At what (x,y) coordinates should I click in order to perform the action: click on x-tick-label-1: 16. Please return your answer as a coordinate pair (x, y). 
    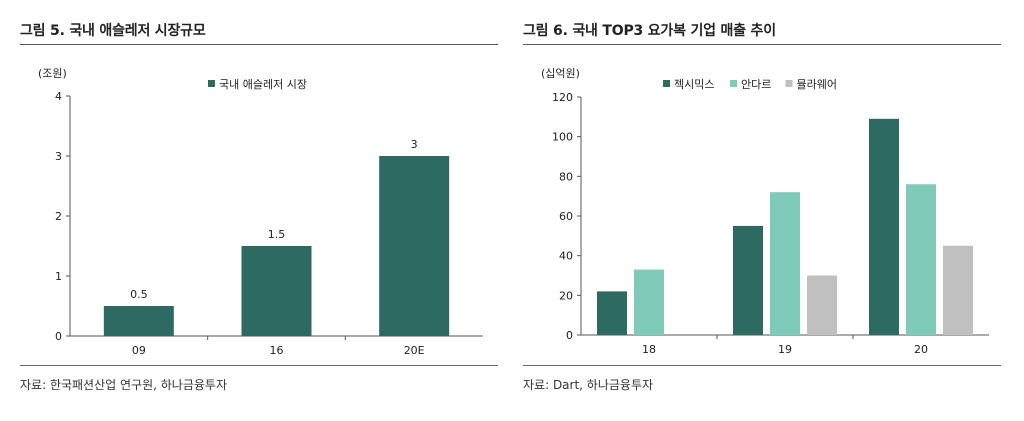
    Looking at the image, I should click on (277, 350).